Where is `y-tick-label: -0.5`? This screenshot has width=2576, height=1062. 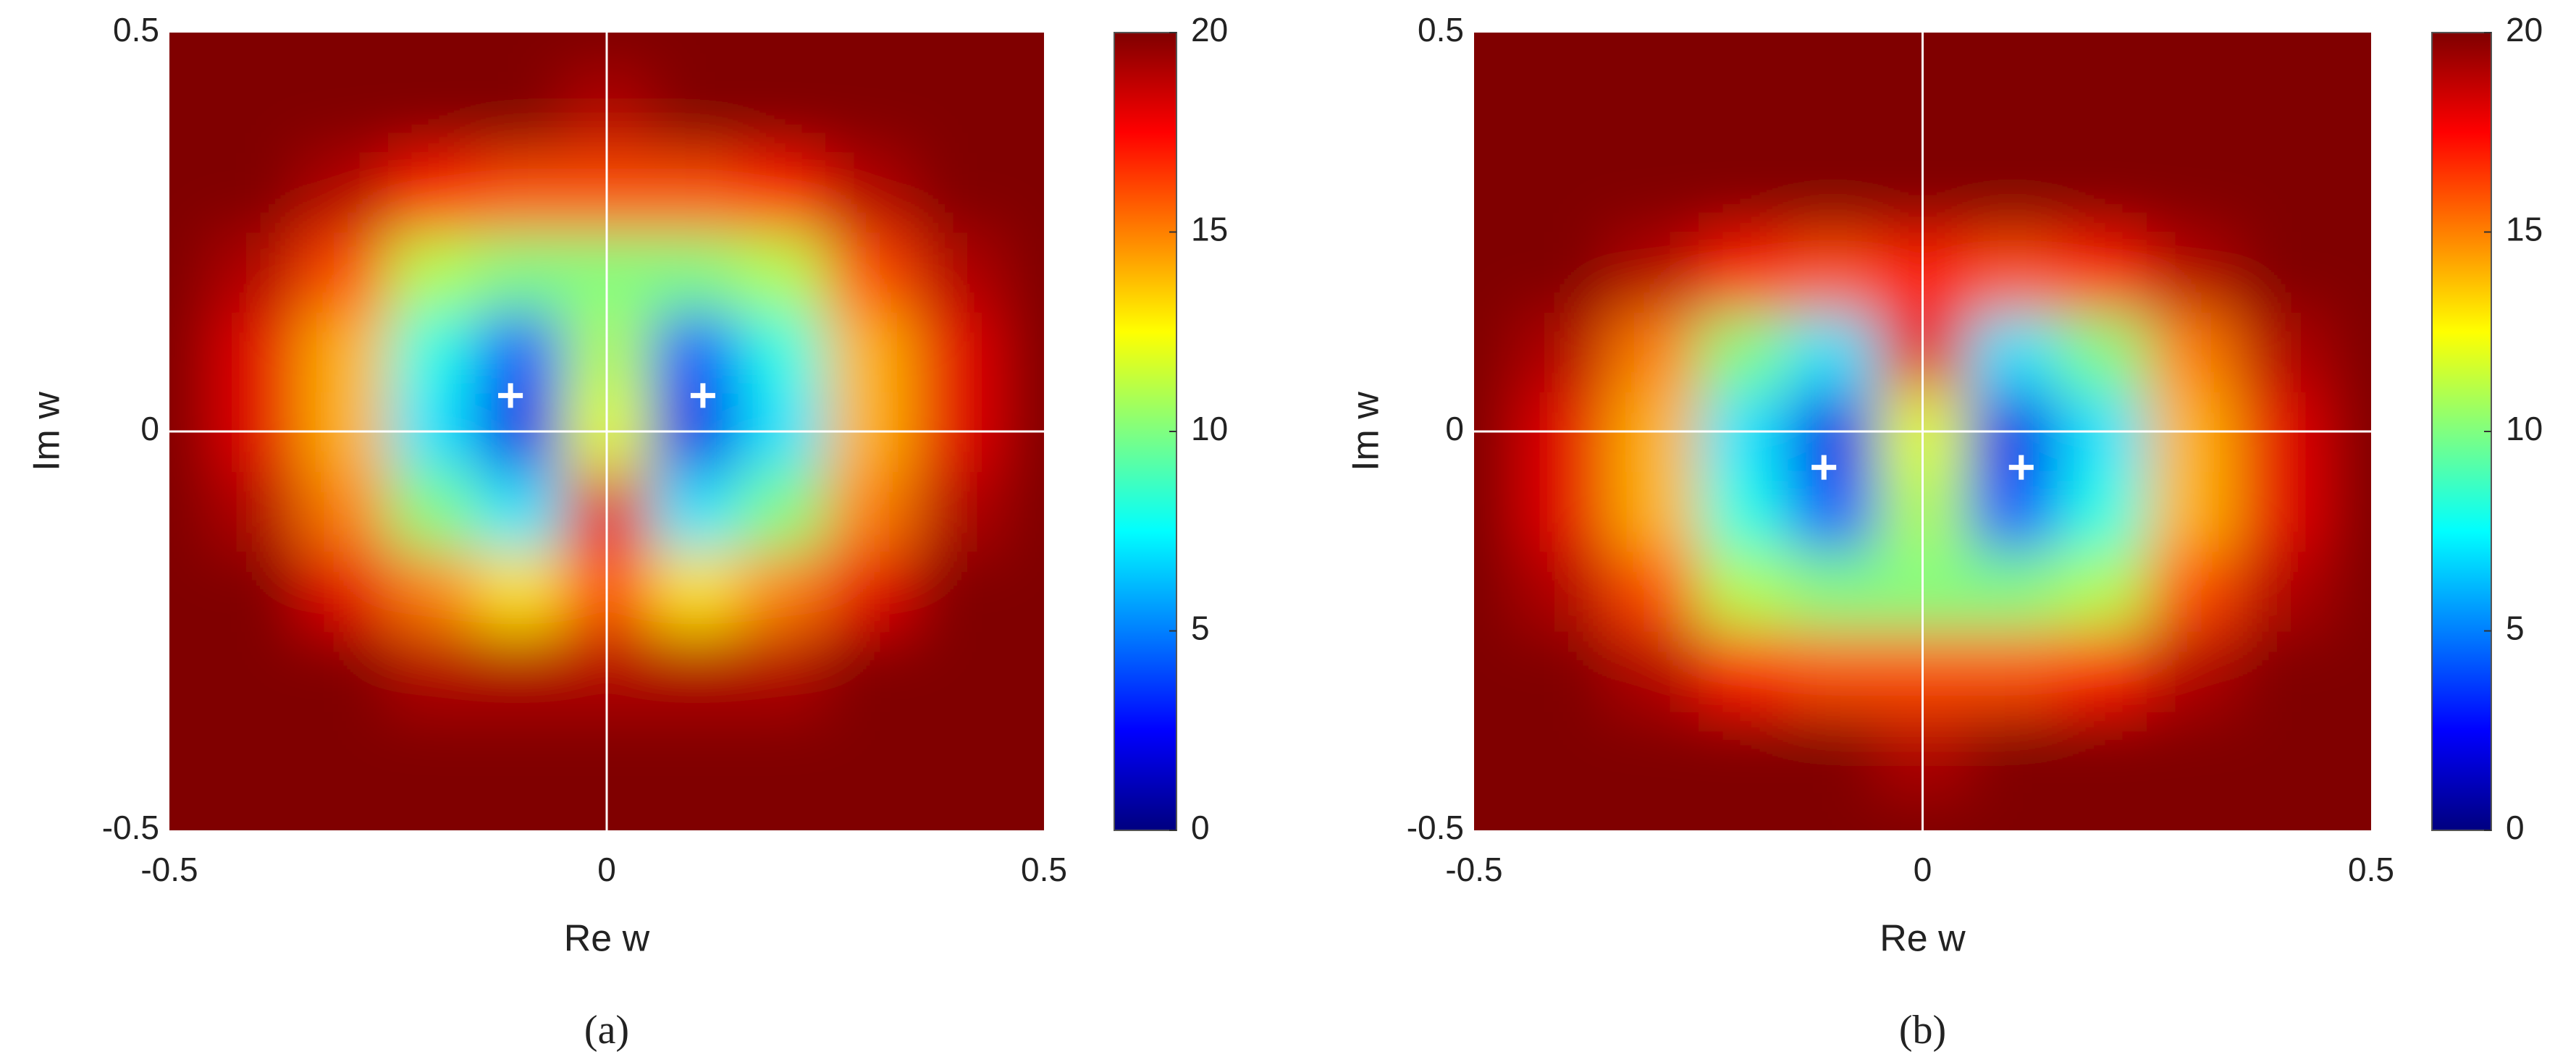 y-tick-label: -0.5 is located at coordinates (130, 828).